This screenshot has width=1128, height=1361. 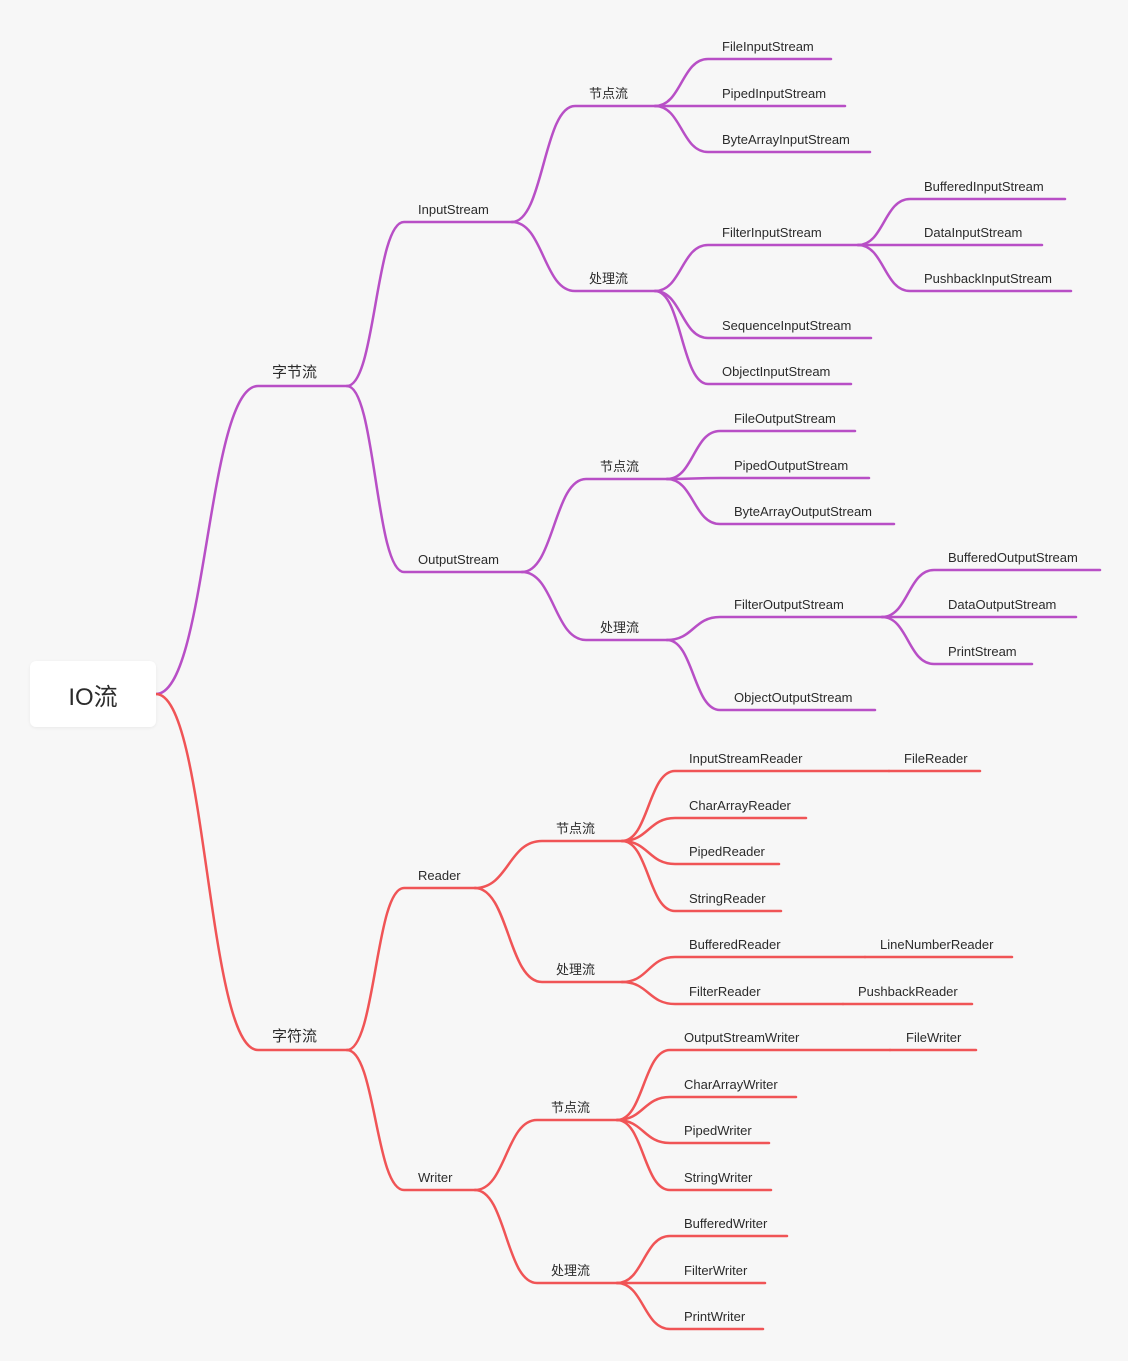 I want to click on node-filteroutputstream: FilterOutputStream, so click(x=789, y=604).